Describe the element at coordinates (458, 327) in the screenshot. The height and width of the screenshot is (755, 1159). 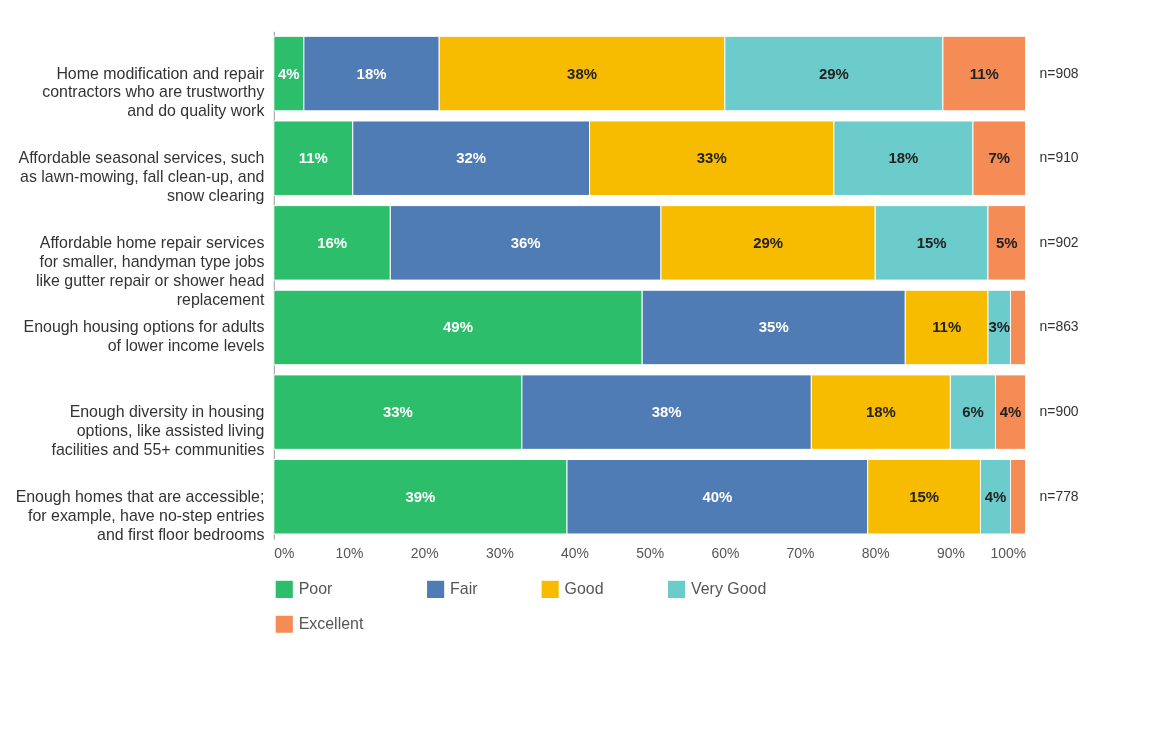
I see `data-label: 49%` at that location.